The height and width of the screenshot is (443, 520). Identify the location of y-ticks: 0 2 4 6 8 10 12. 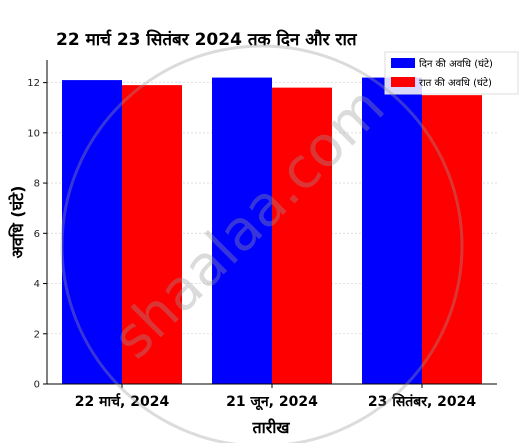
(37, 234).